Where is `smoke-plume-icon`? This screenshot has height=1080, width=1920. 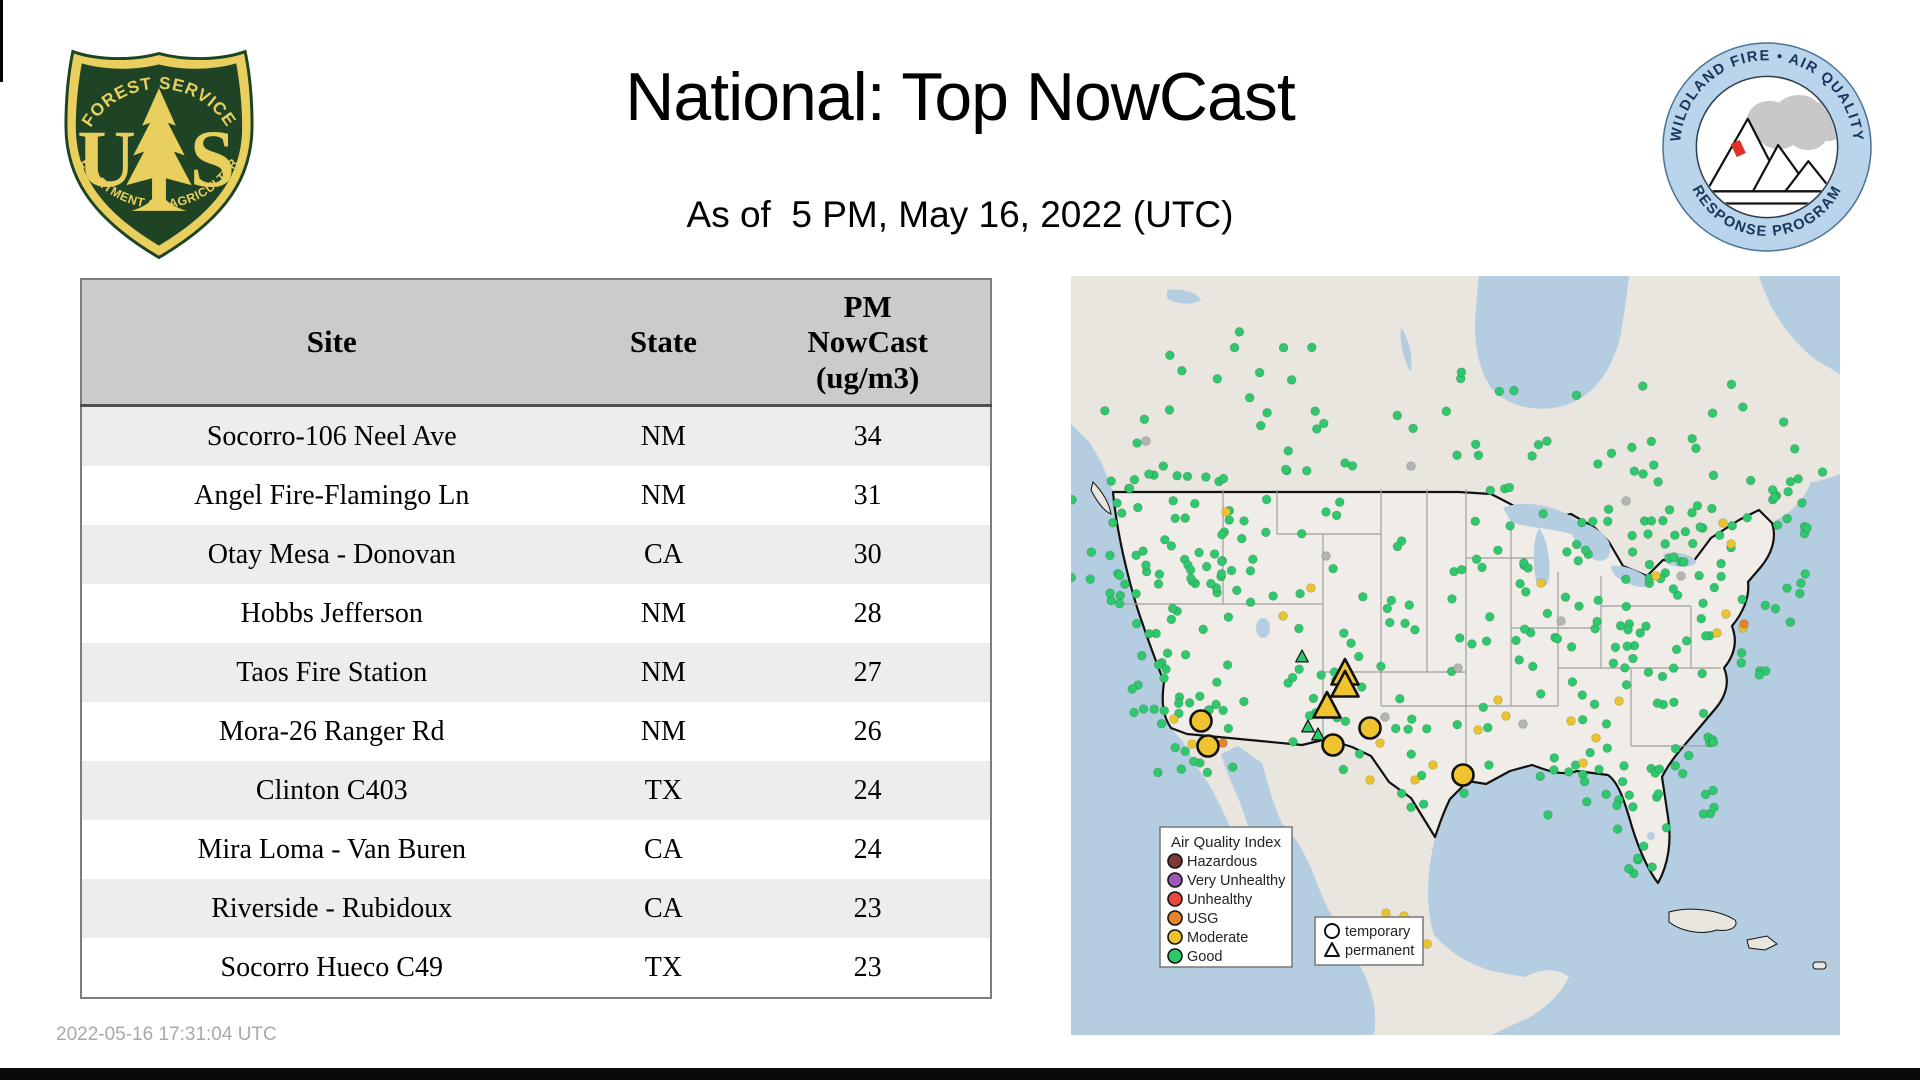 smoke-plume-icon is located at coordinates (1791, 122).